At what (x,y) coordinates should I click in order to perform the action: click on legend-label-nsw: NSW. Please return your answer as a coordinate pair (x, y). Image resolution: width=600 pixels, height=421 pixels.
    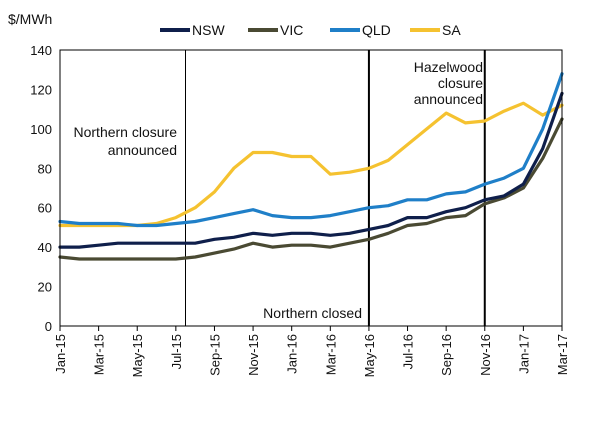
    Looking at the image, I should click on (208, 30).